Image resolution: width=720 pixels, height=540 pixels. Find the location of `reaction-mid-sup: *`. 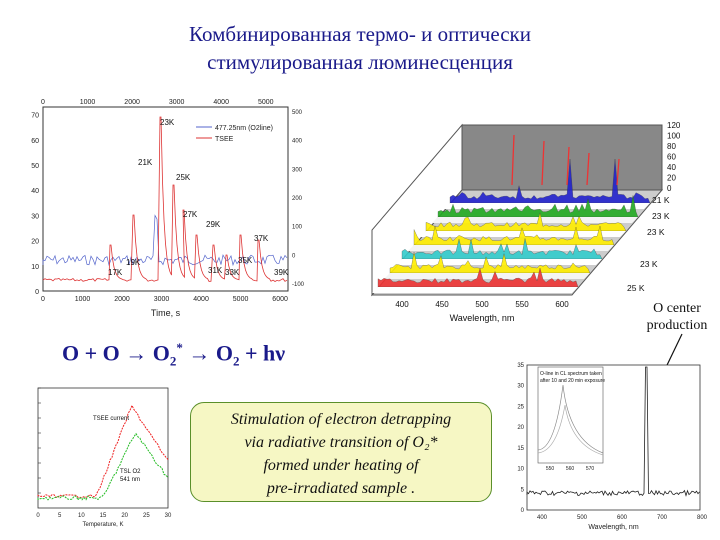

reaction-mid-sup: * is located at coordinates (179, 347).